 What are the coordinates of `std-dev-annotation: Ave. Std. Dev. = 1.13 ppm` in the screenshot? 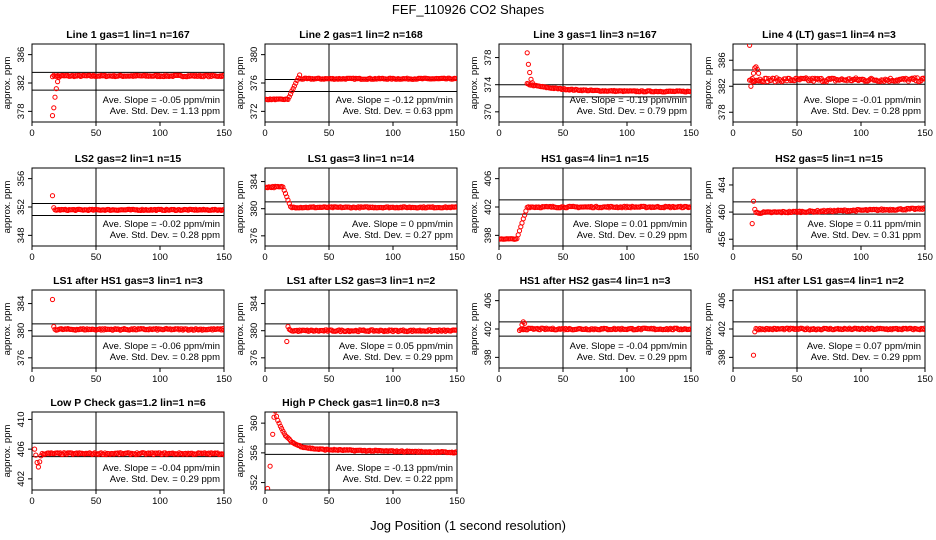 It's located at (165, 111).